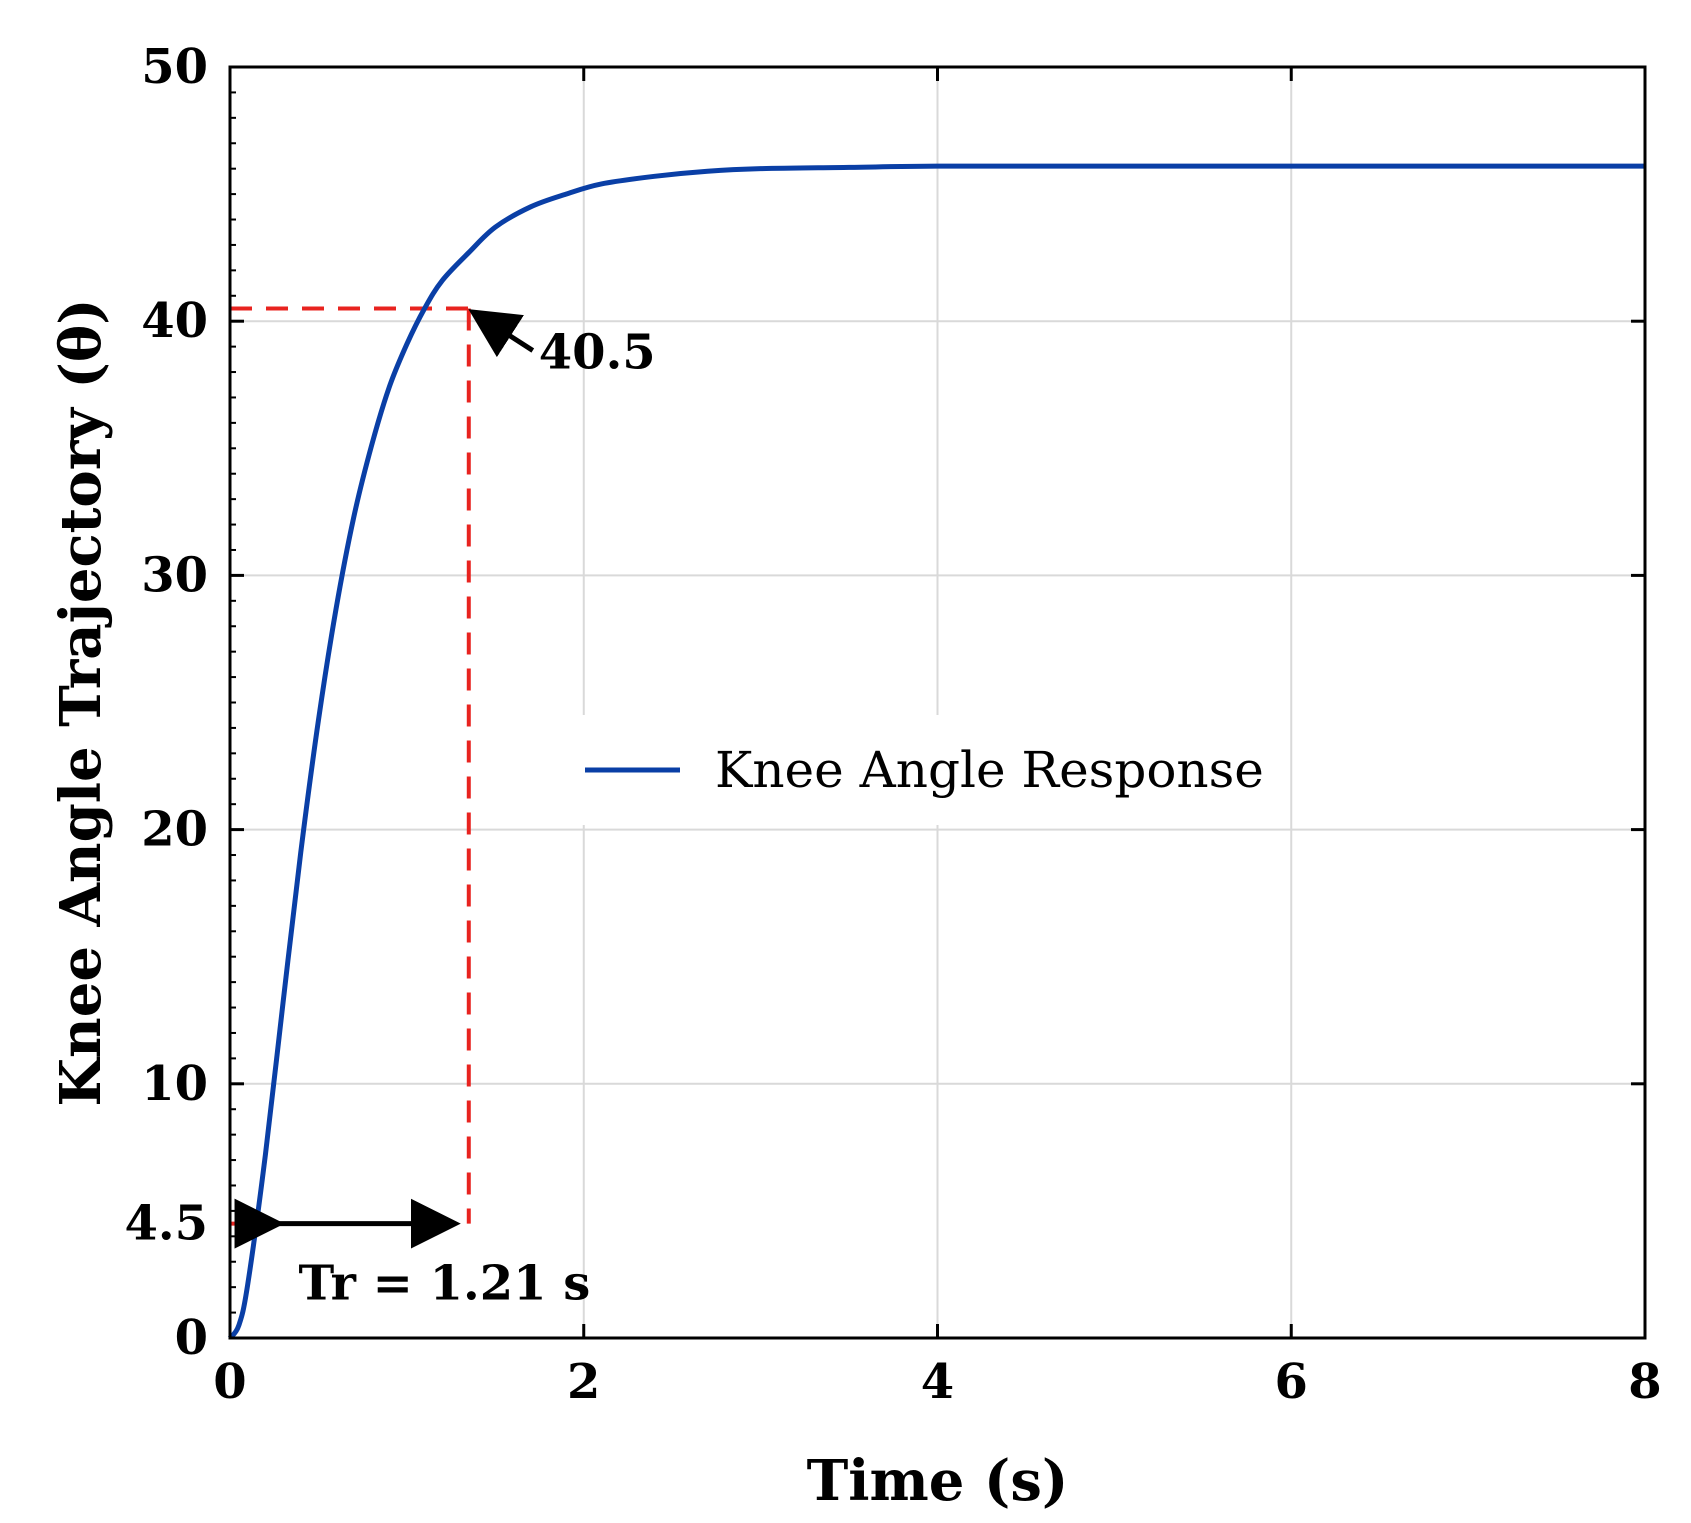 This screenshot has height=1523, width=1691. I want to click on y-tick-label: 50, so click(174, 67).